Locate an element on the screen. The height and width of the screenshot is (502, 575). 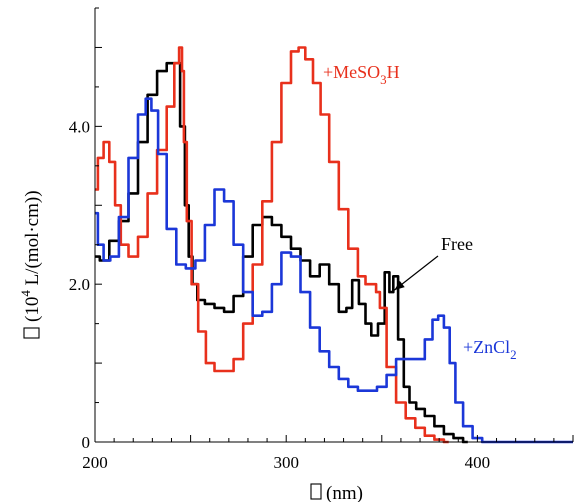
x-tick-label: 300 is located at coordinates (286, 462).